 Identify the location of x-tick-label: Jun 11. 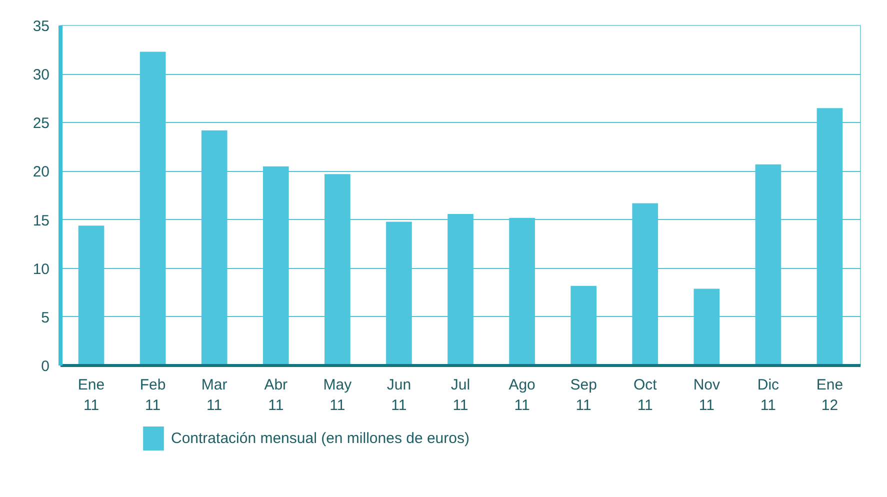
(399, 395).